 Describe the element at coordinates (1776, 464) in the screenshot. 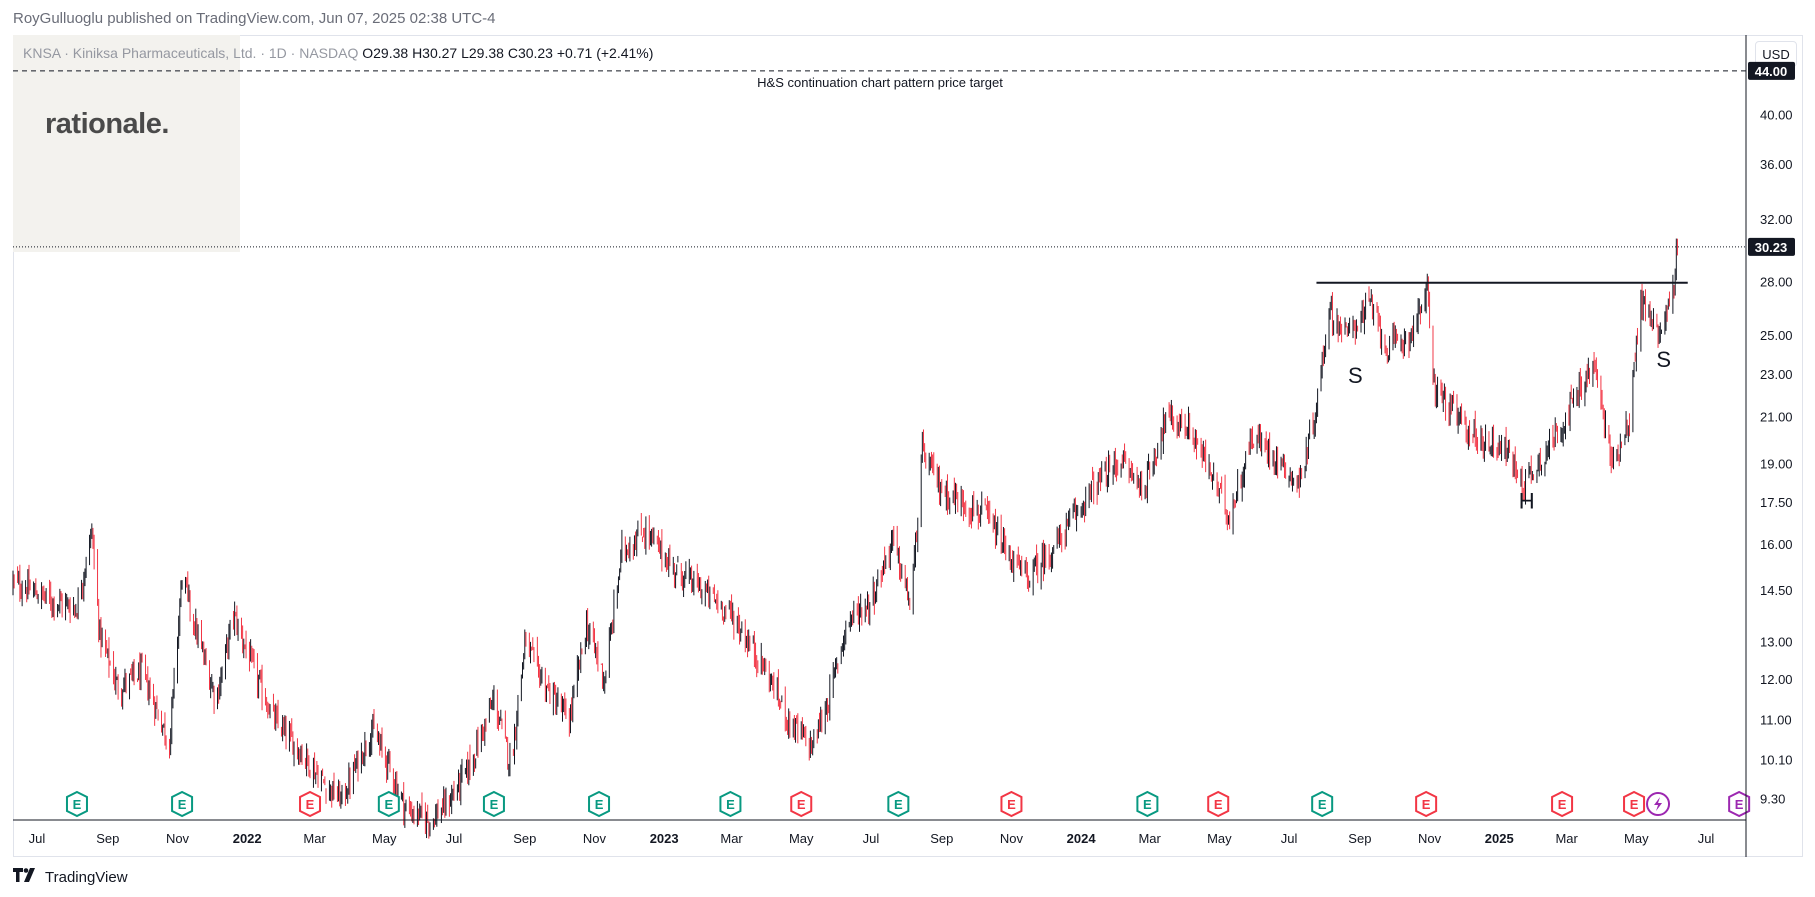

I see `price-tick-label: 19.00` at that location.